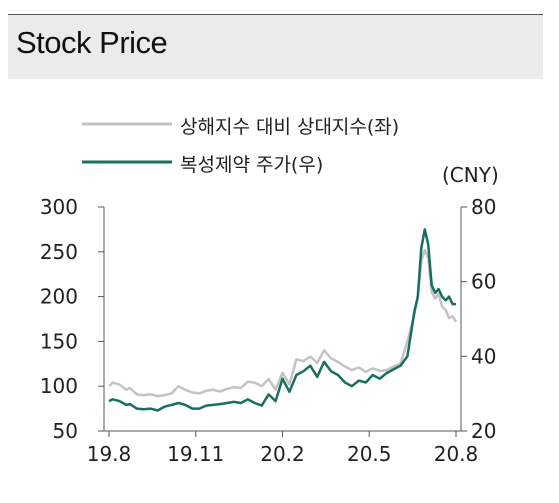 This screenshot has width=559, height=503. I want to click on legend-label-stock-price: 복성제약 주가(우), so click(251, 165).